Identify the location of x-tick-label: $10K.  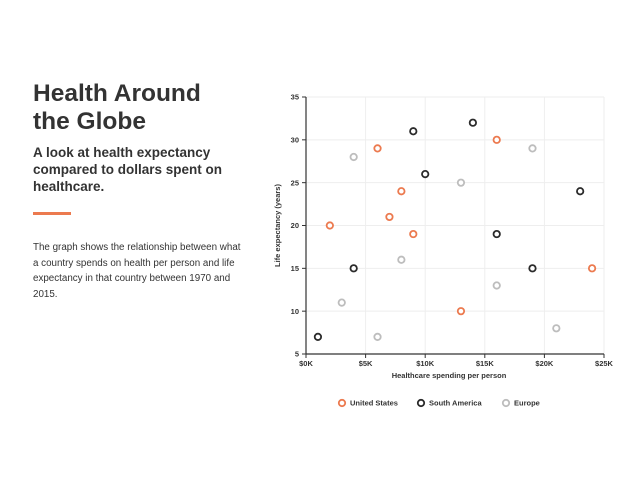
(425, 363).